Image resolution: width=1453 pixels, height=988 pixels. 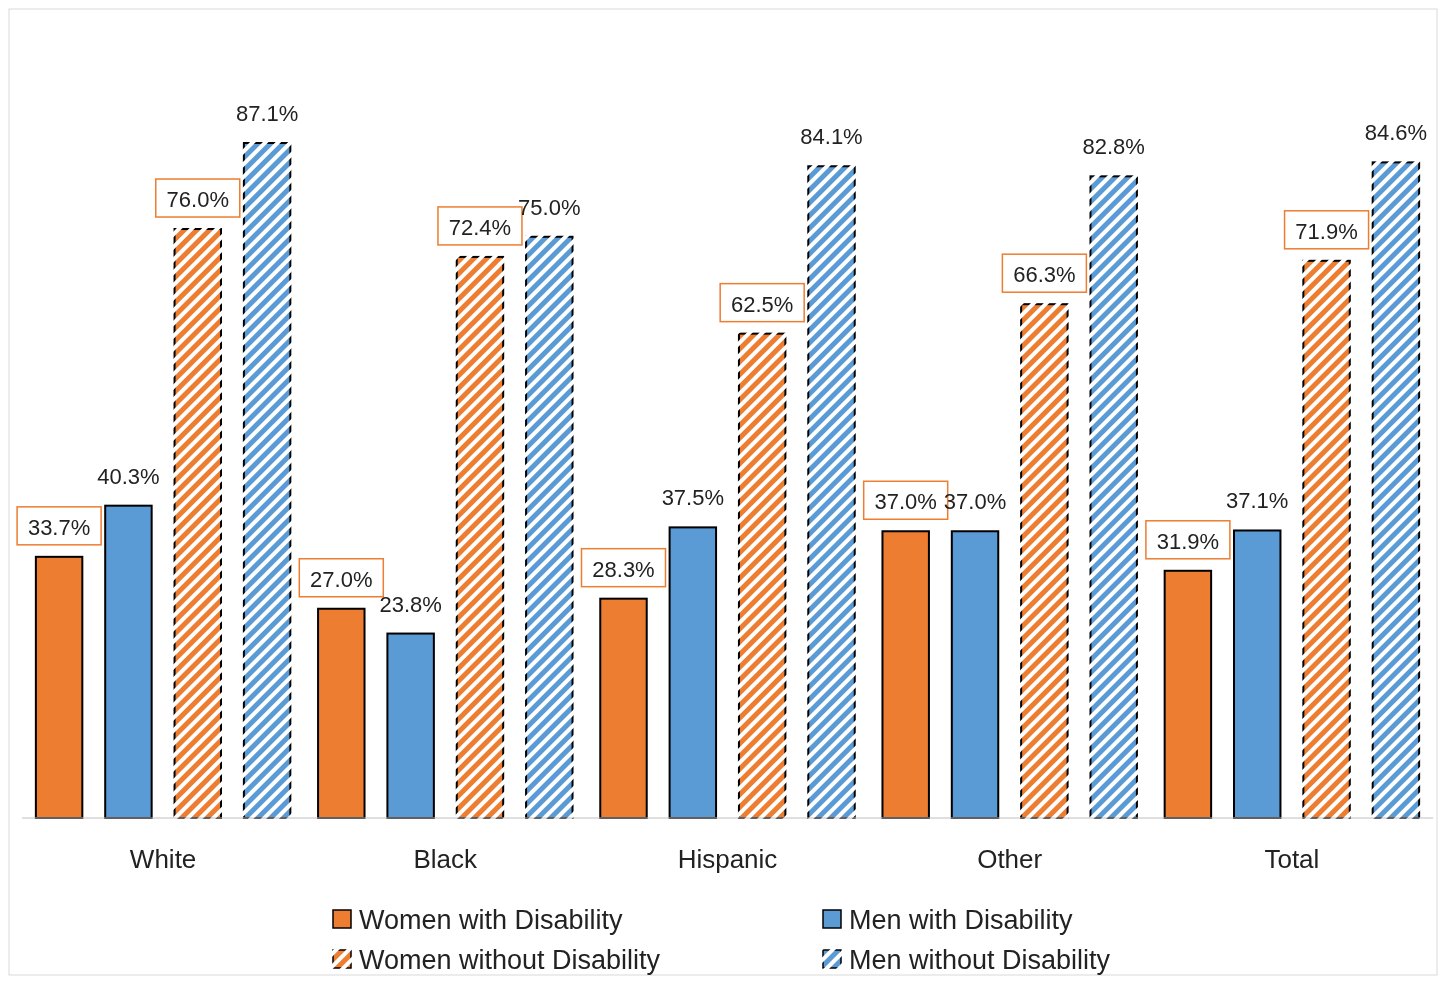 What do you see at coordinates (163, 859) in the screenshot?
I see `x-tick-label: White` at bounding box center [163, 859].